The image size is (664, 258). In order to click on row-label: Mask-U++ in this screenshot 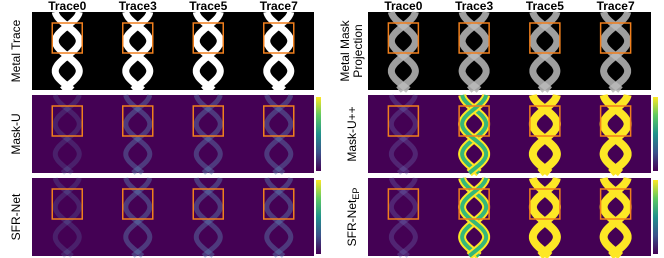, I will do `click(352, 133)`.